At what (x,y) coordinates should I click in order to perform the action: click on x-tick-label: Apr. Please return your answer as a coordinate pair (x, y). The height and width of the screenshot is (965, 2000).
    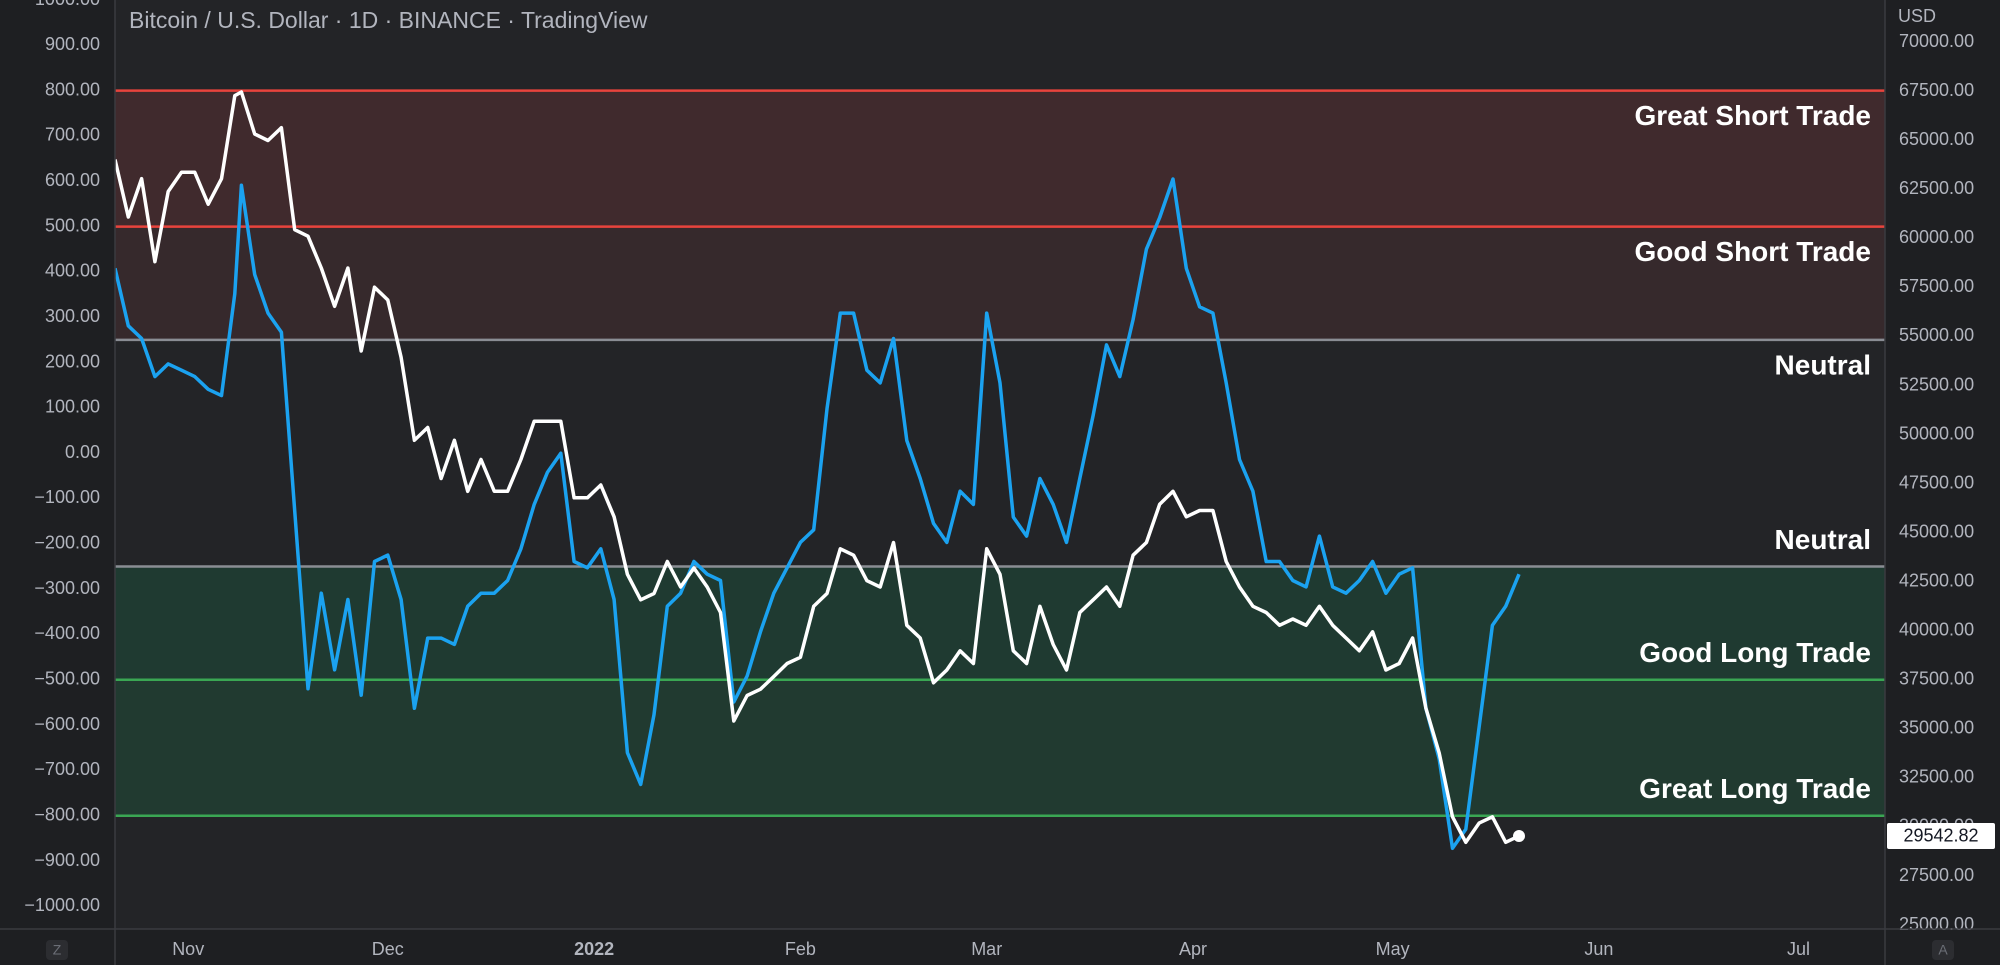
    Looking at the image, I should click on (1193, 949).